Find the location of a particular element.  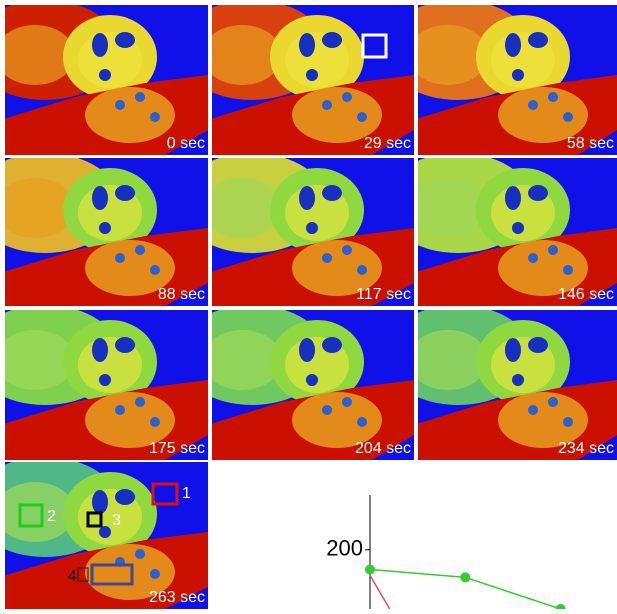

time-label: 88 sec is located at coordinates (181, 294).